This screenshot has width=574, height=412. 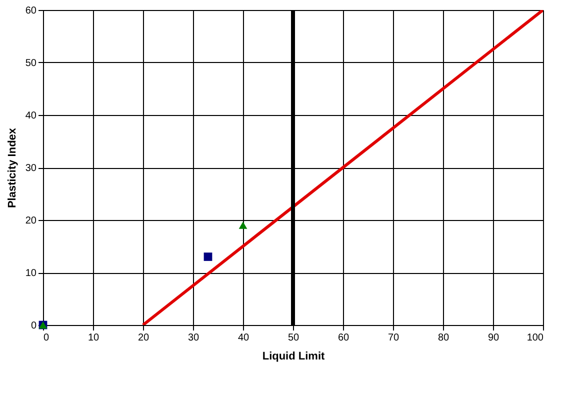 What do you see at coordinates (31, 63) in the screenshot?
I see `y-tick-label: 50` at bounding box center [31, 63].